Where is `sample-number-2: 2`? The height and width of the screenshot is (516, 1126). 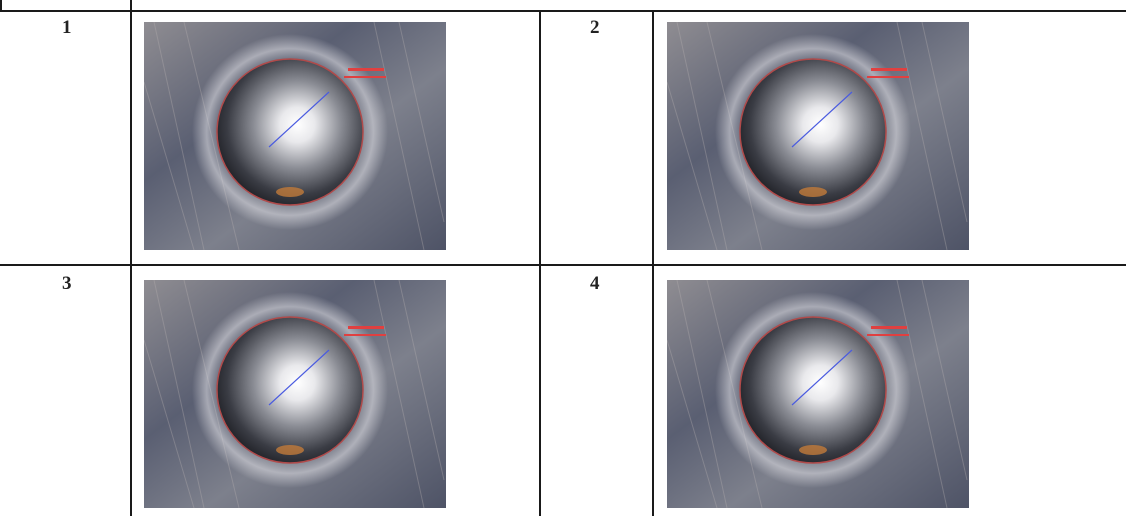 sample-number-2: 2 is located at coordinates (595, 27).